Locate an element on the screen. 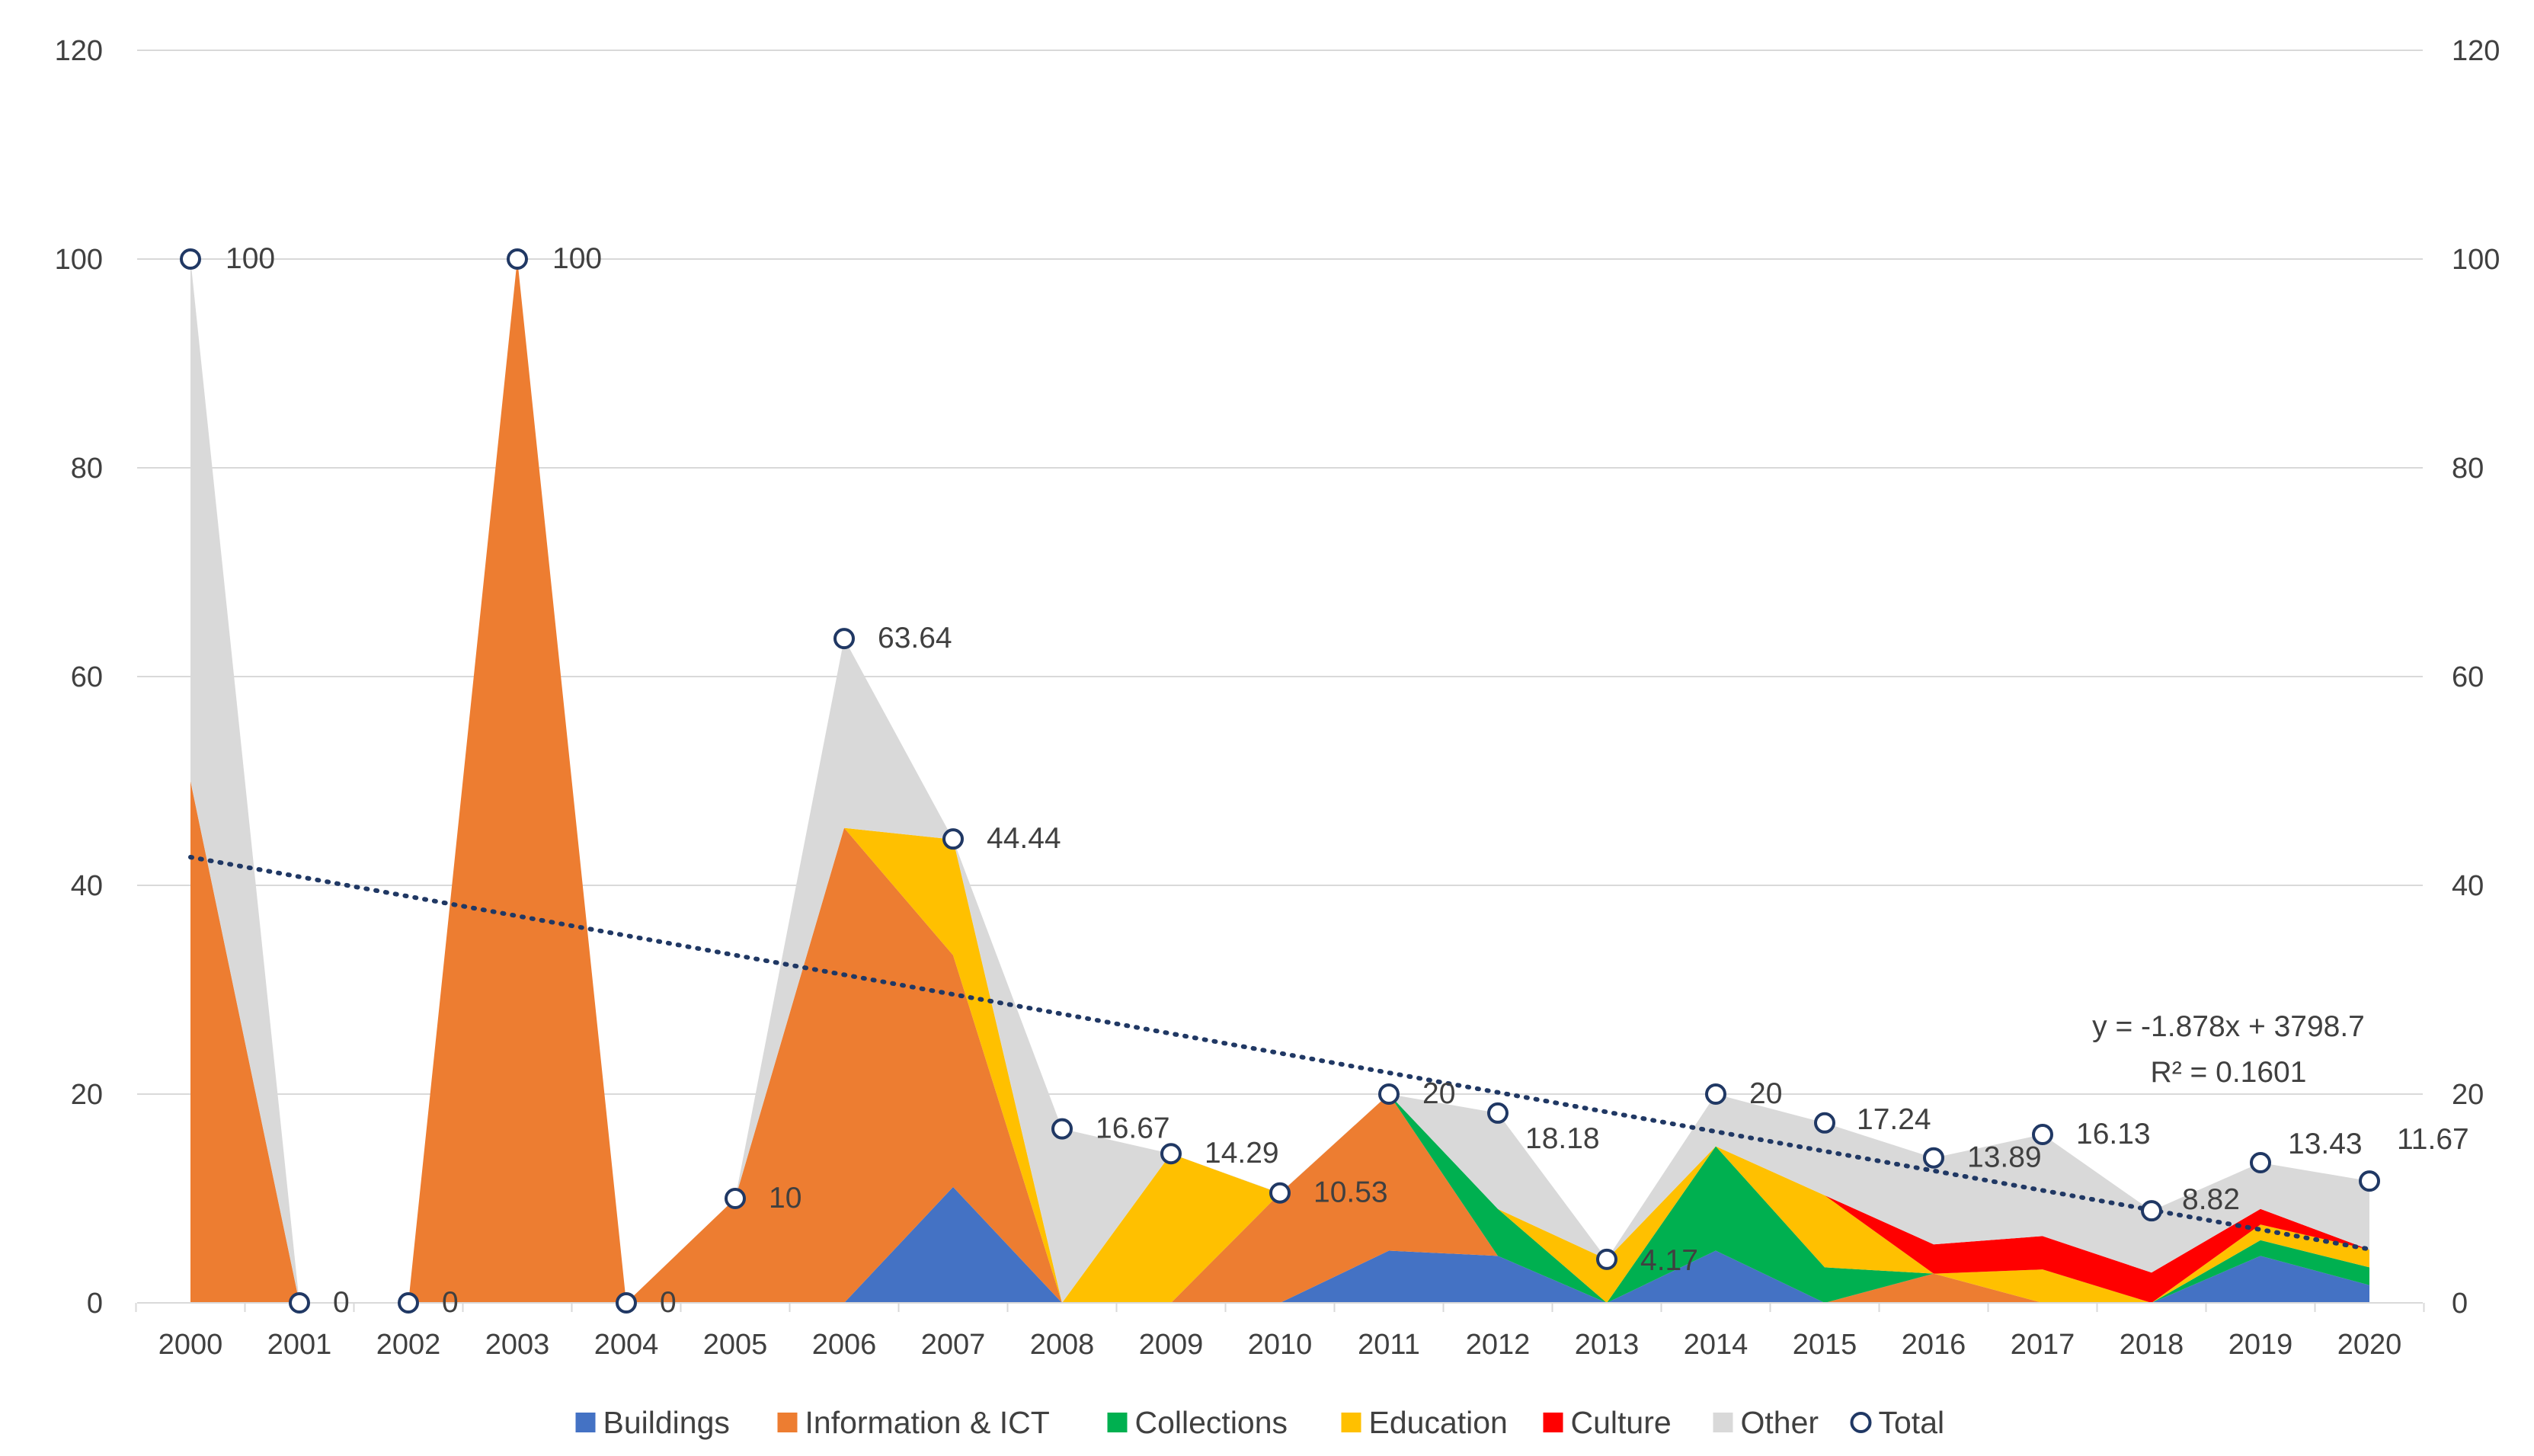  y-tick-right: 120 is located at coordinates (2476, 51).